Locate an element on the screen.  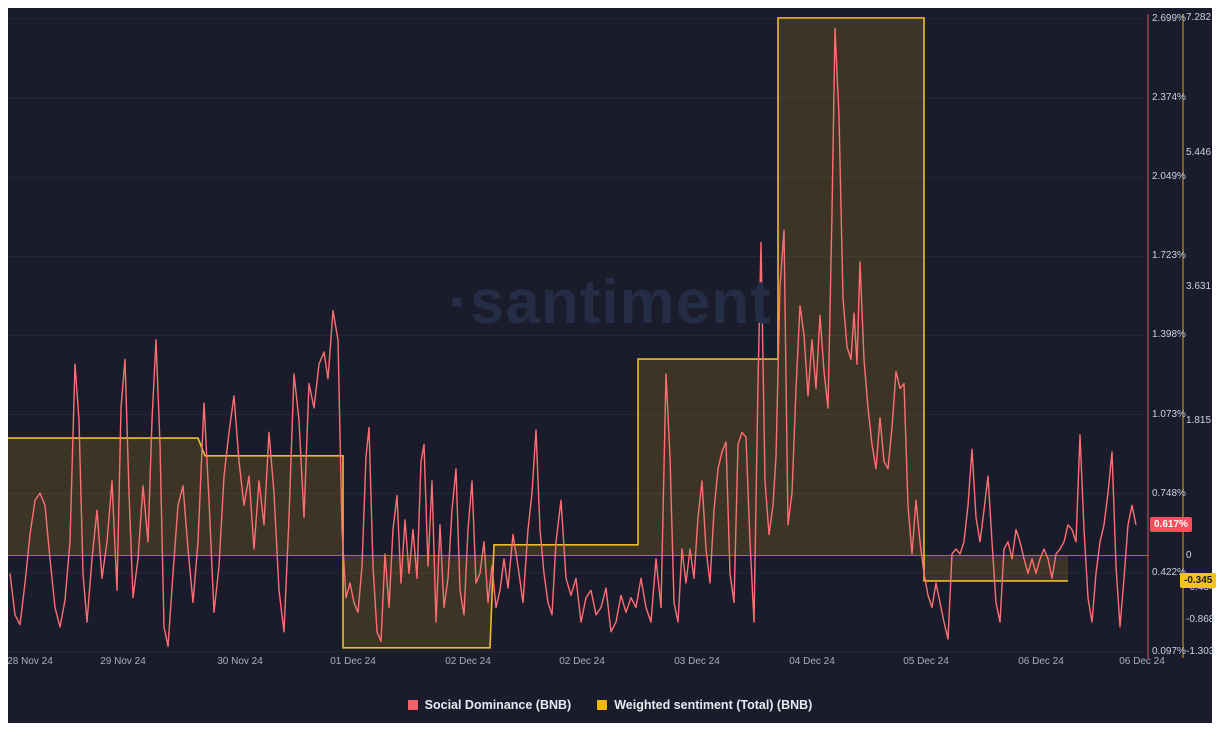
y-axis-tick-social: 1.398% is located at coordinates (1169, 335).